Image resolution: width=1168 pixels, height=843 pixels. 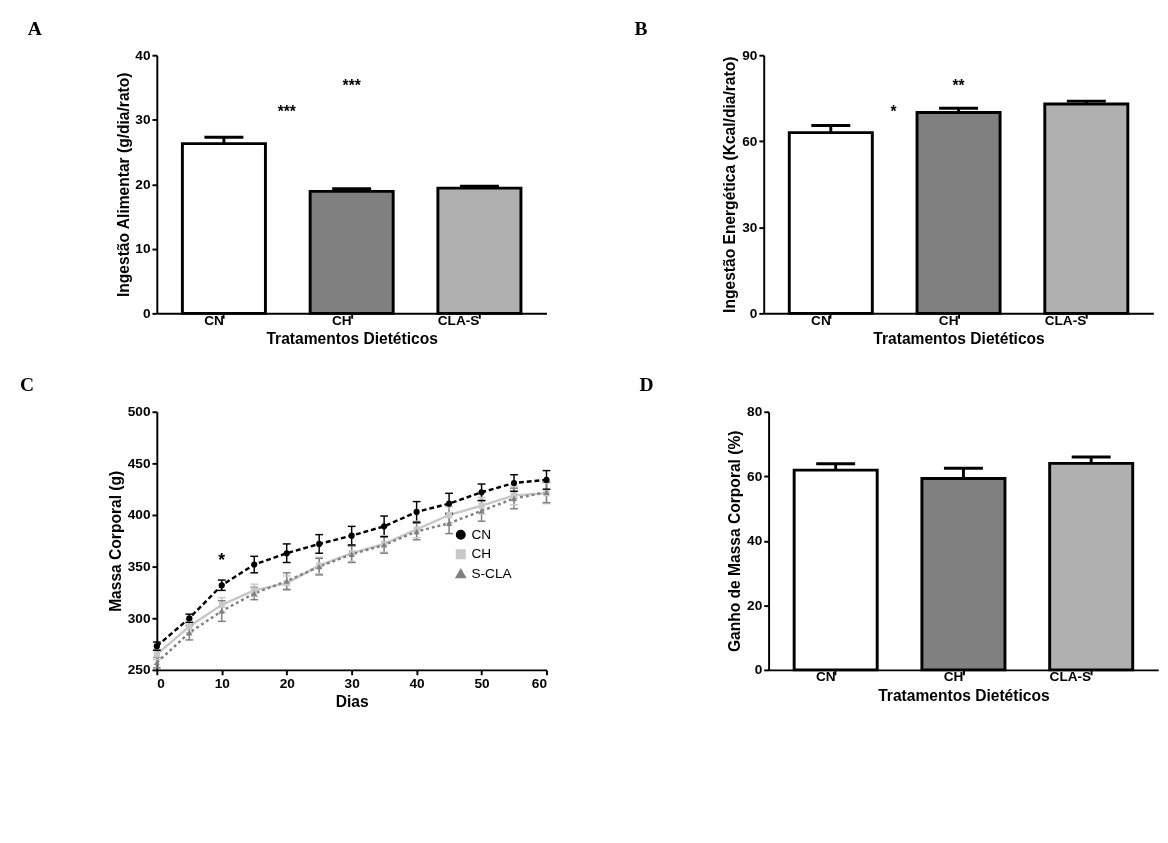 What do you see at coordinates (481, 534) in the screenshot?
I see `legend-label: CN` at bounding box center [481, 534].